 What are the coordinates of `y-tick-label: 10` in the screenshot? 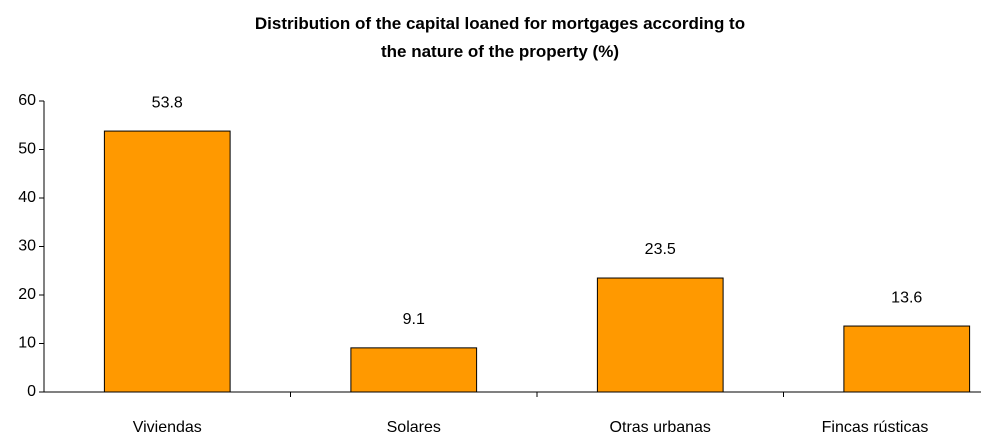 It's located at (27, 343).